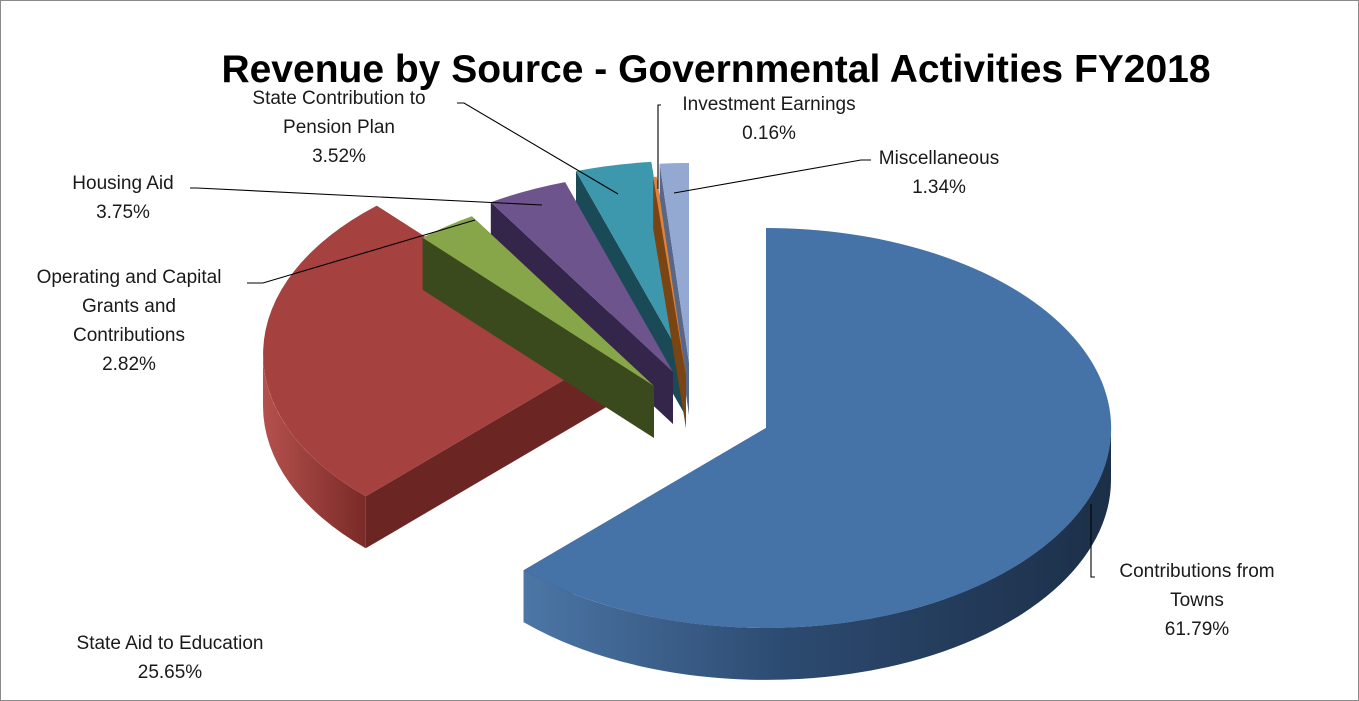 Image resolution: width=1359 pixels, height=701 pixels. I want to click on data-label-5: Investment Earnings 0.16%, so click(756, 141).